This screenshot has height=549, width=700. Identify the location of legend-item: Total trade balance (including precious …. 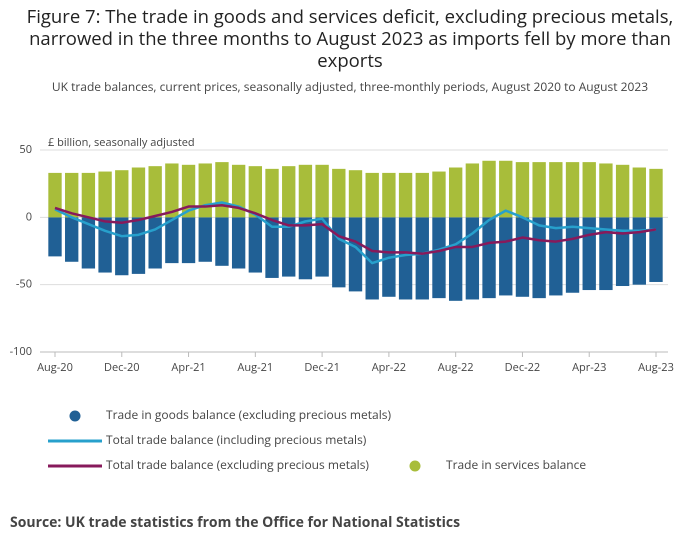
(207, 439).